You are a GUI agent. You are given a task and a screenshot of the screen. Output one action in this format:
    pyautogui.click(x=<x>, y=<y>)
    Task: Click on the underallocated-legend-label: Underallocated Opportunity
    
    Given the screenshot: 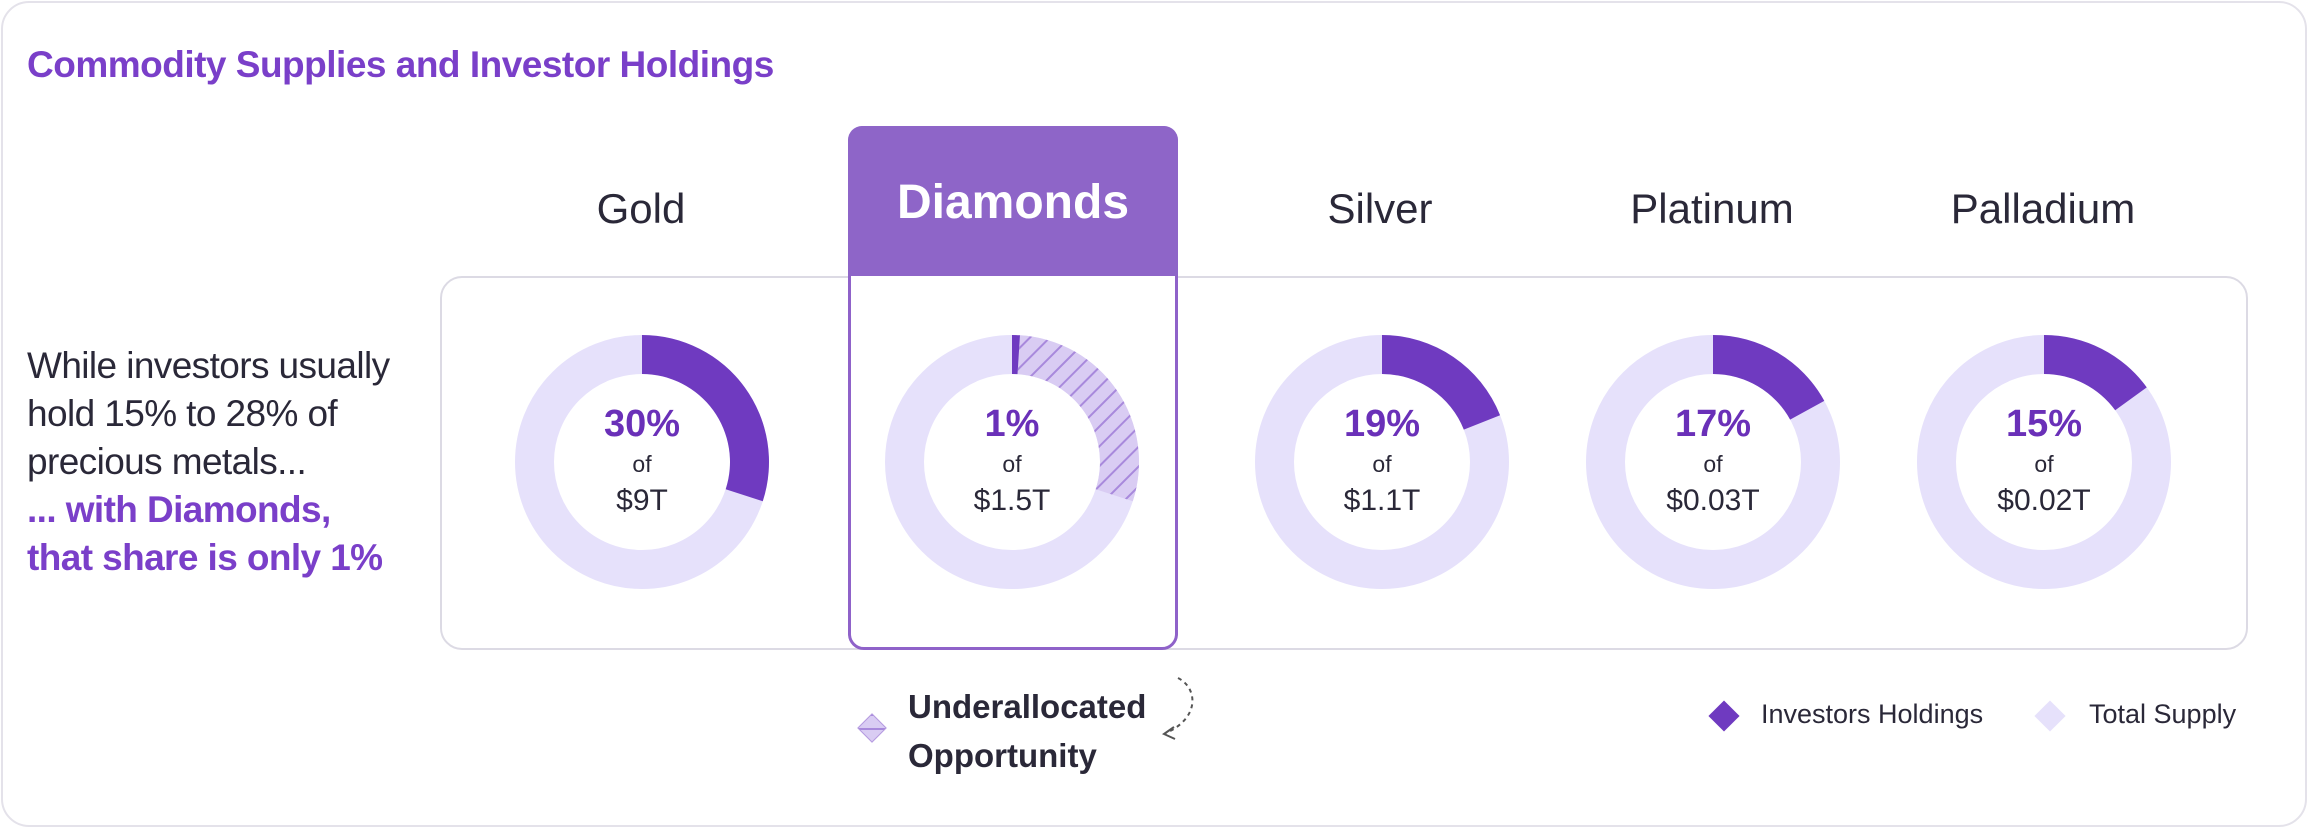 What is the action you would take?
    pyautogui.click(x=1027, y=731)
    